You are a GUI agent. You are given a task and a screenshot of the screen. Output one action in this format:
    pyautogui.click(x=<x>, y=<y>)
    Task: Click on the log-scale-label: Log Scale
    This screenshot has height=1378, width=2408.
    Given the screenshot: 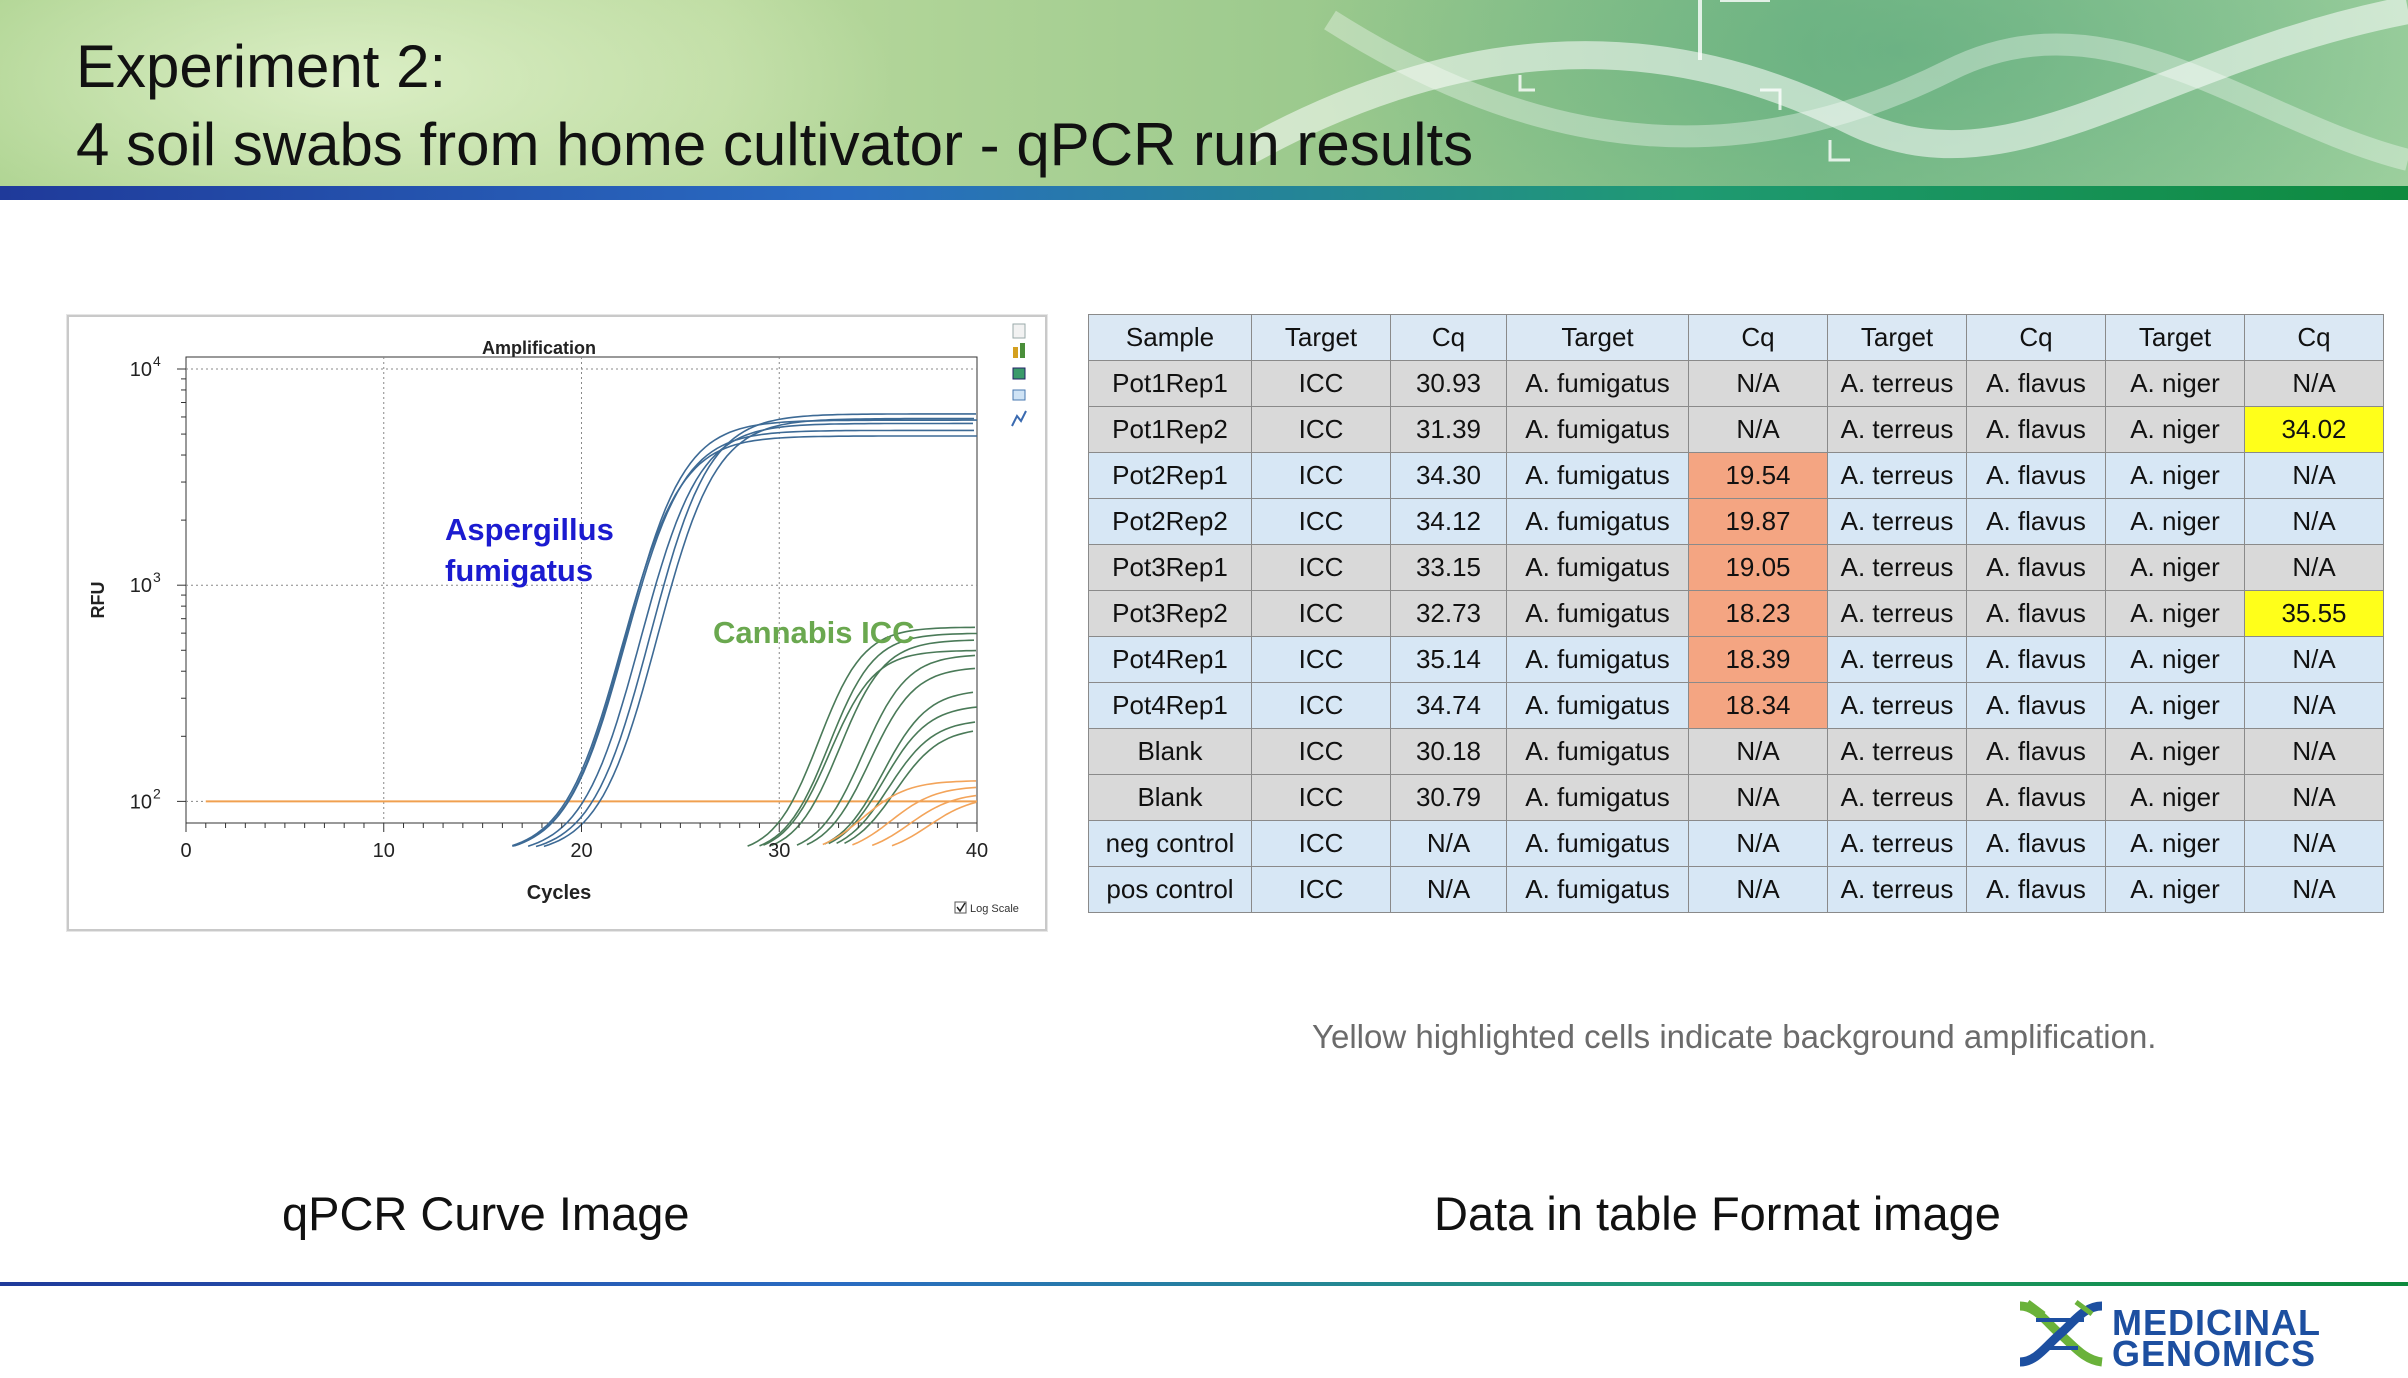 What is the action you would take?
    pyautogui.click(x=994, y=909)
    